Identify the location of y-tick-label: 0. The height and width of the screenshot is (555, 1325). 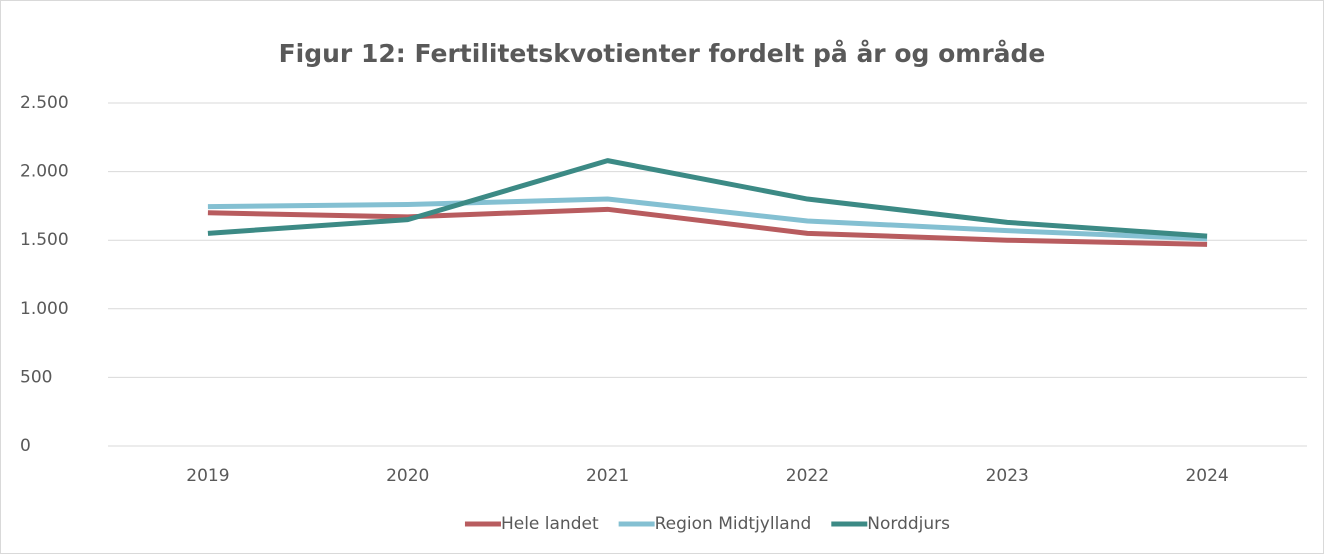
(25, 446).